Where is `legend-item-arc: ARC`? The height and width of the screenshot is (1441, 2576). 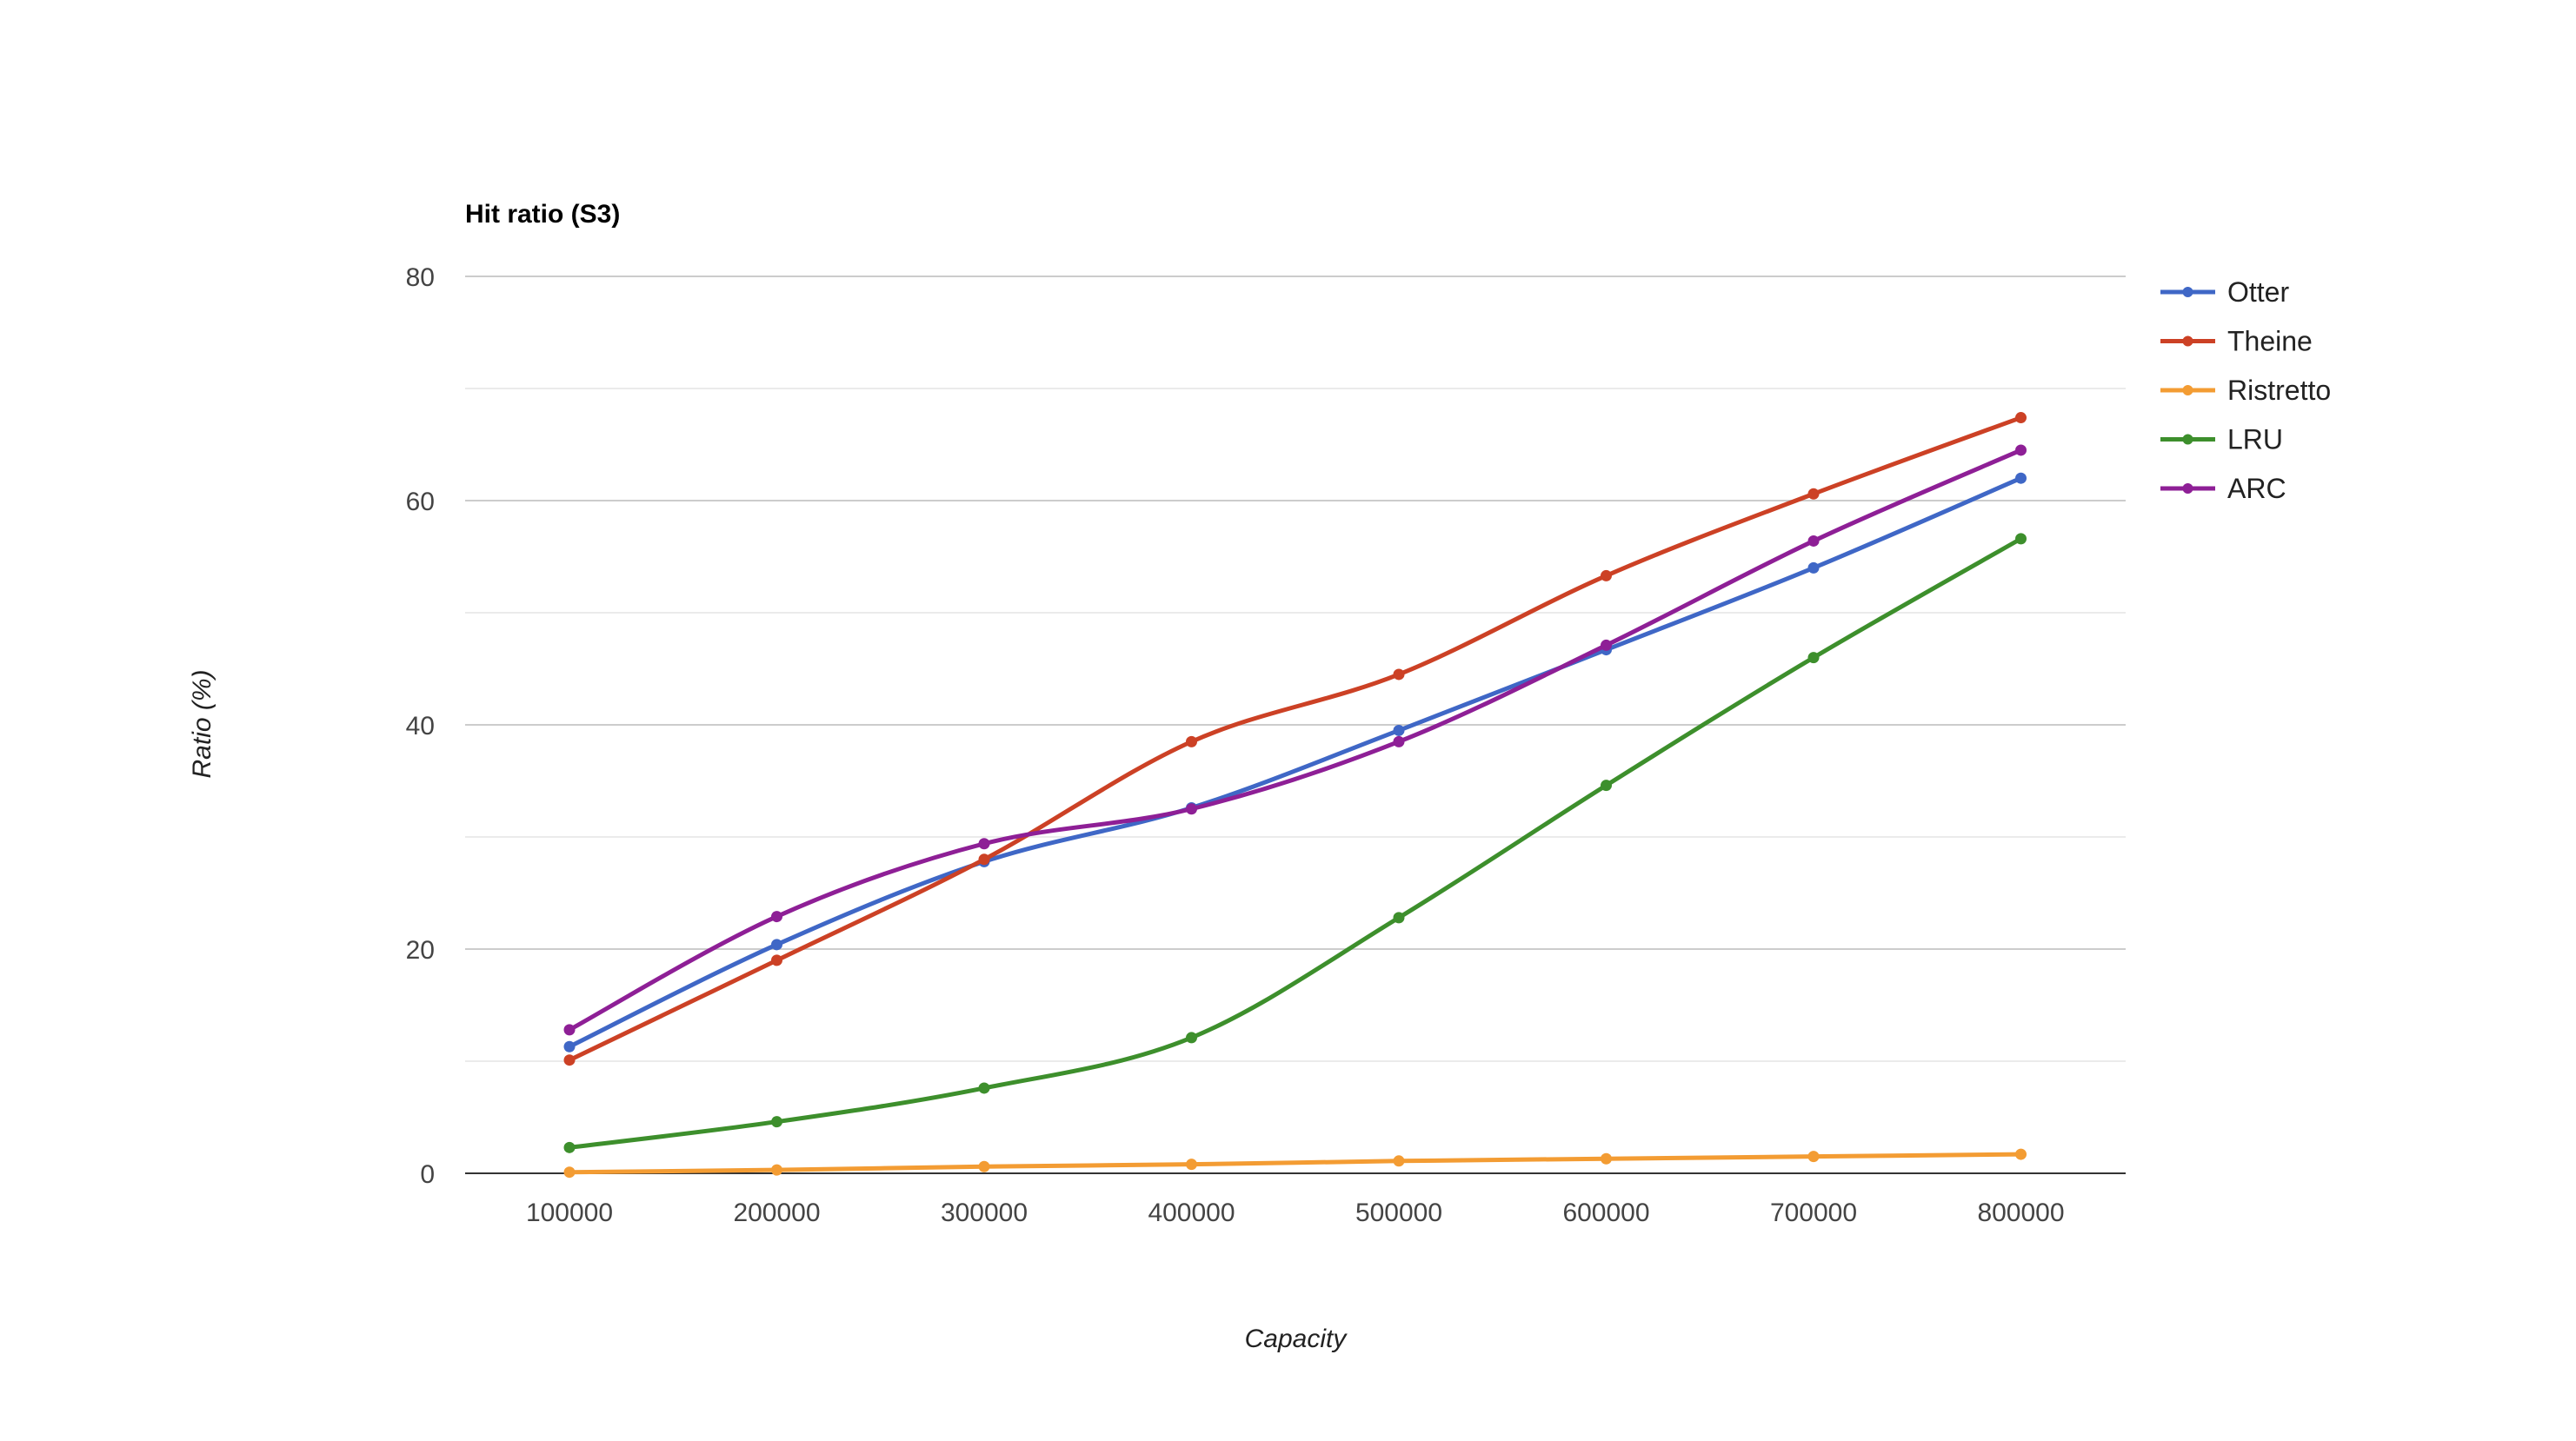 legend-item-arc: ARC is located at coordinates (2223, 489).